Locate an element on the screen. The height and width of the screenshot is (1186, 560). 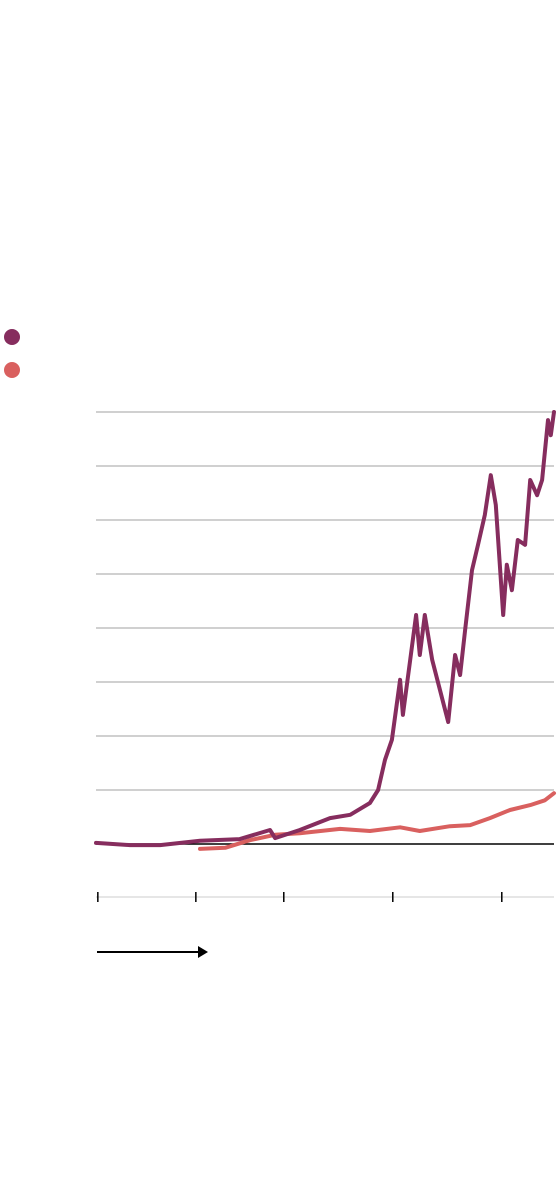
arrow-head is located at coordinates (203, 952).